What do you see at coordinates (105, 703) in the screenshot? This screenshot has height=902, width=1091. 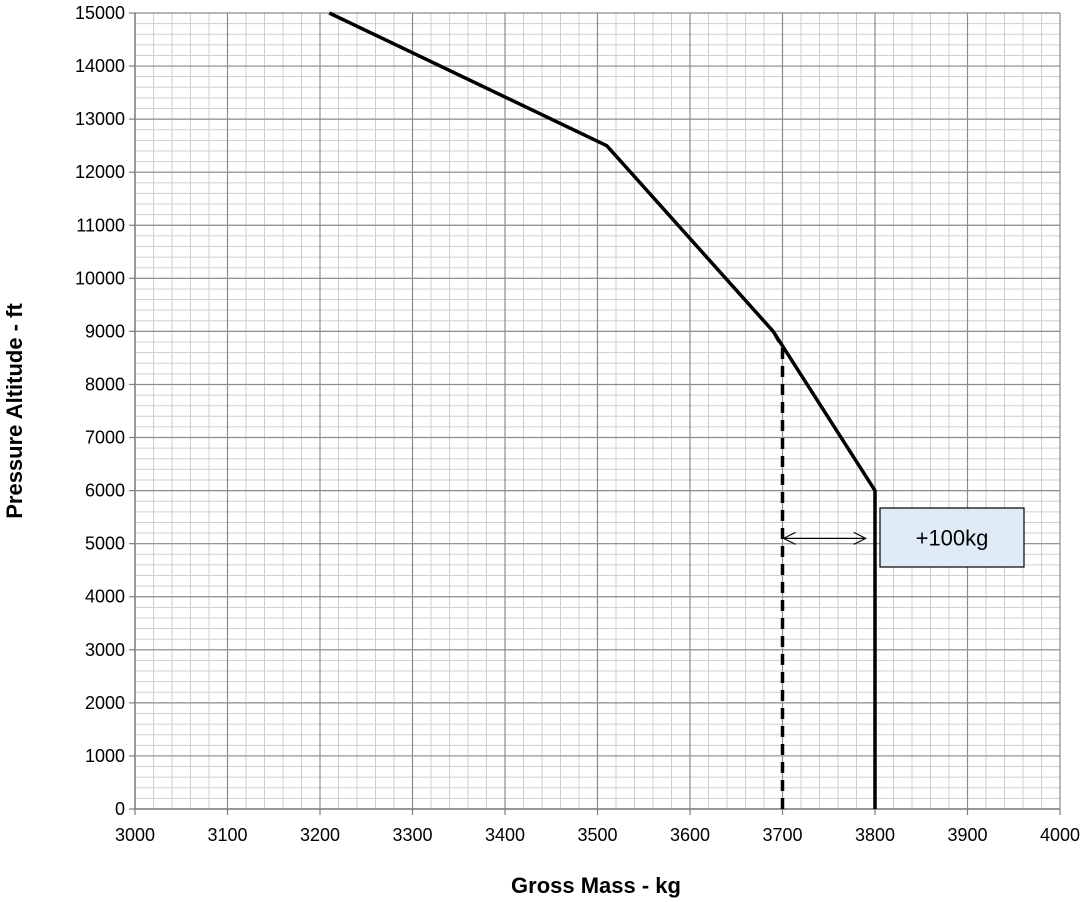 I see `y-tick-label: 2000` at bounding box center [105, 703].